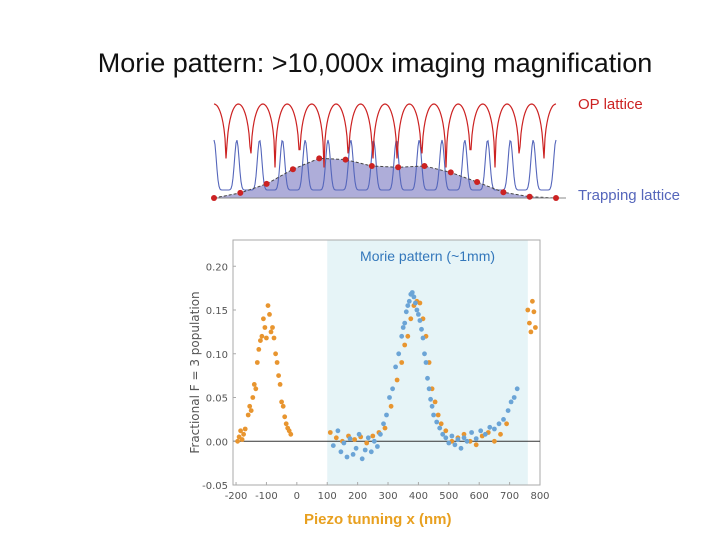  Describe the element at coordinates (266, 496) in the screenshot. I see `x-tick-label: -100` at that location.